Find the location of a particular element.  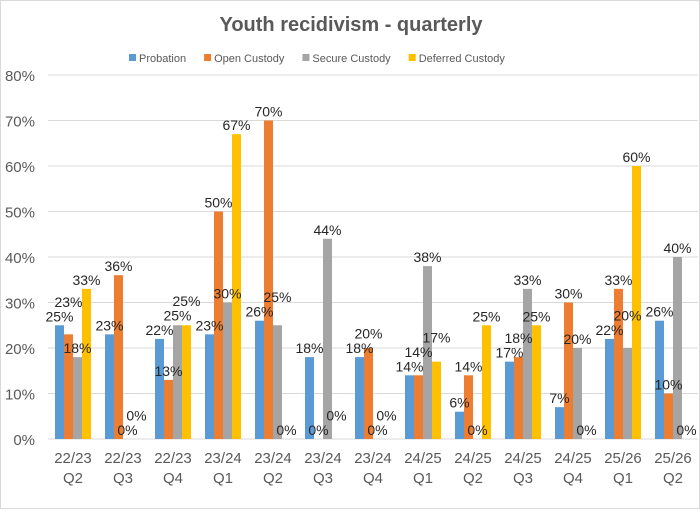

y-tick-label: 70% is located at coordinates (20, 122).